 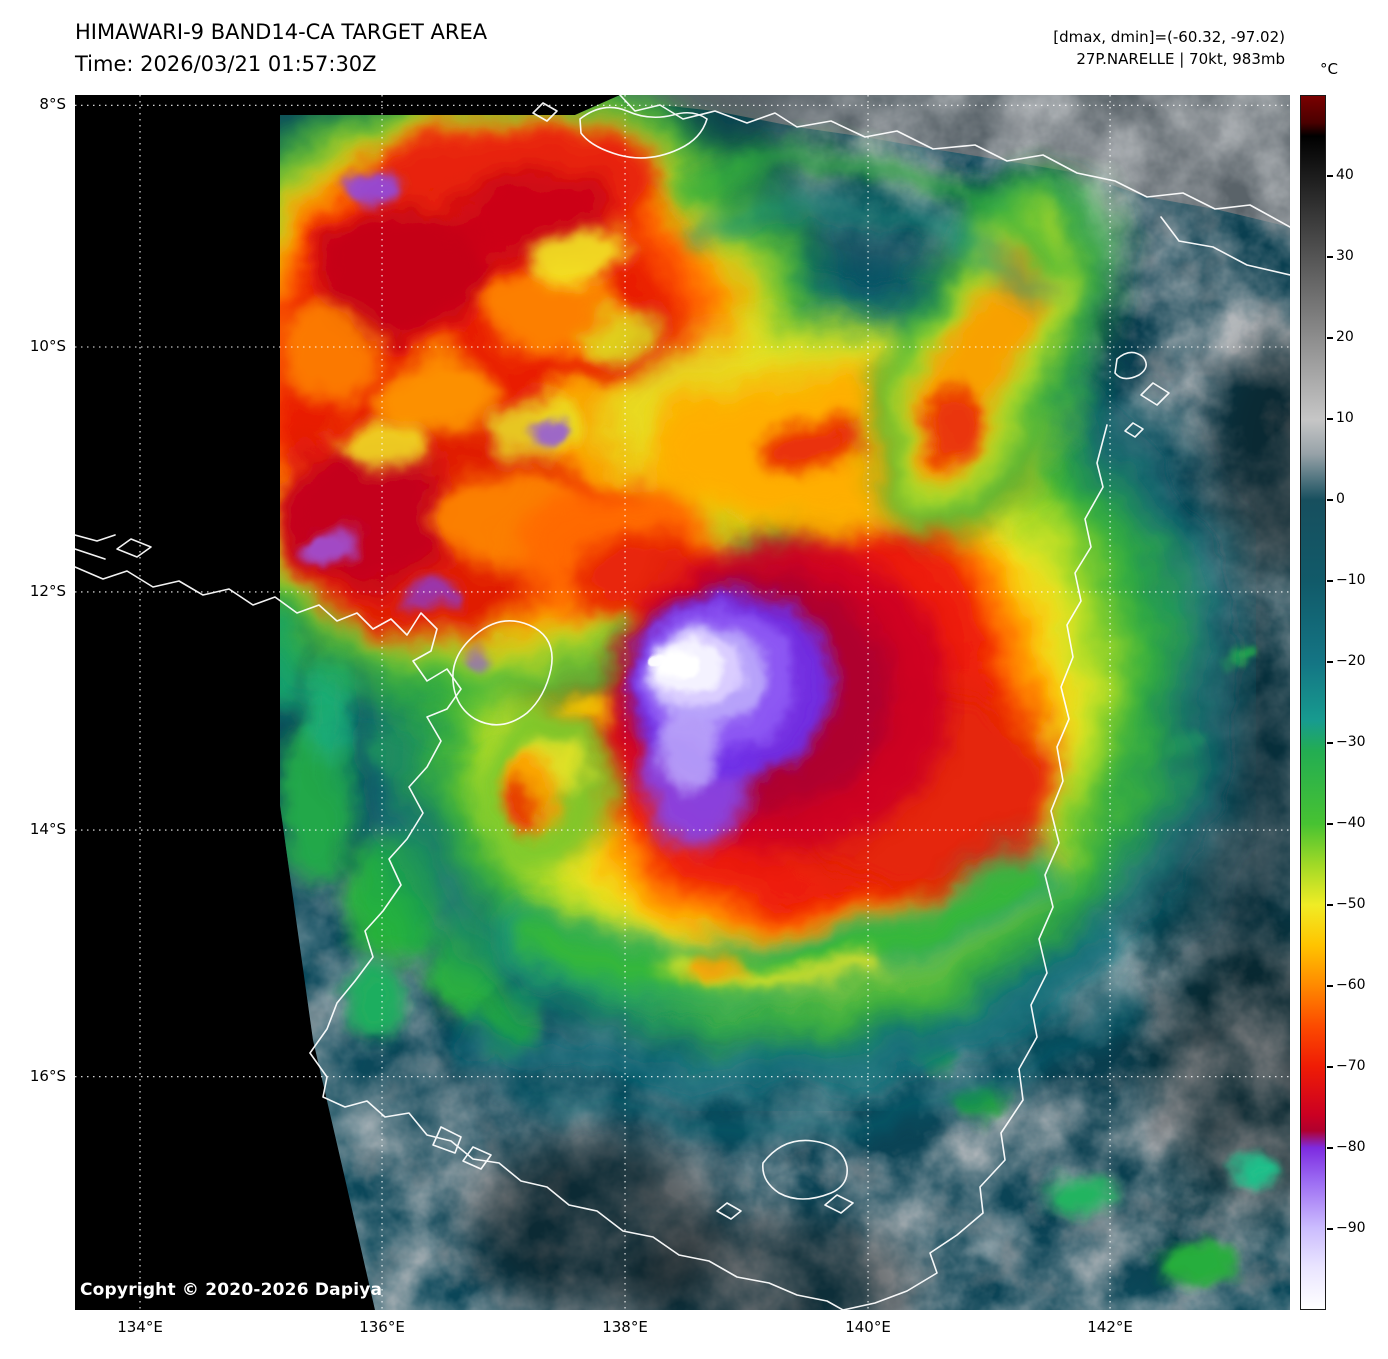 What do you see at coordinates (47, 829) in the screenshot?
I see `lat-tick-label: 14°S` at bounding box center [47, 829].